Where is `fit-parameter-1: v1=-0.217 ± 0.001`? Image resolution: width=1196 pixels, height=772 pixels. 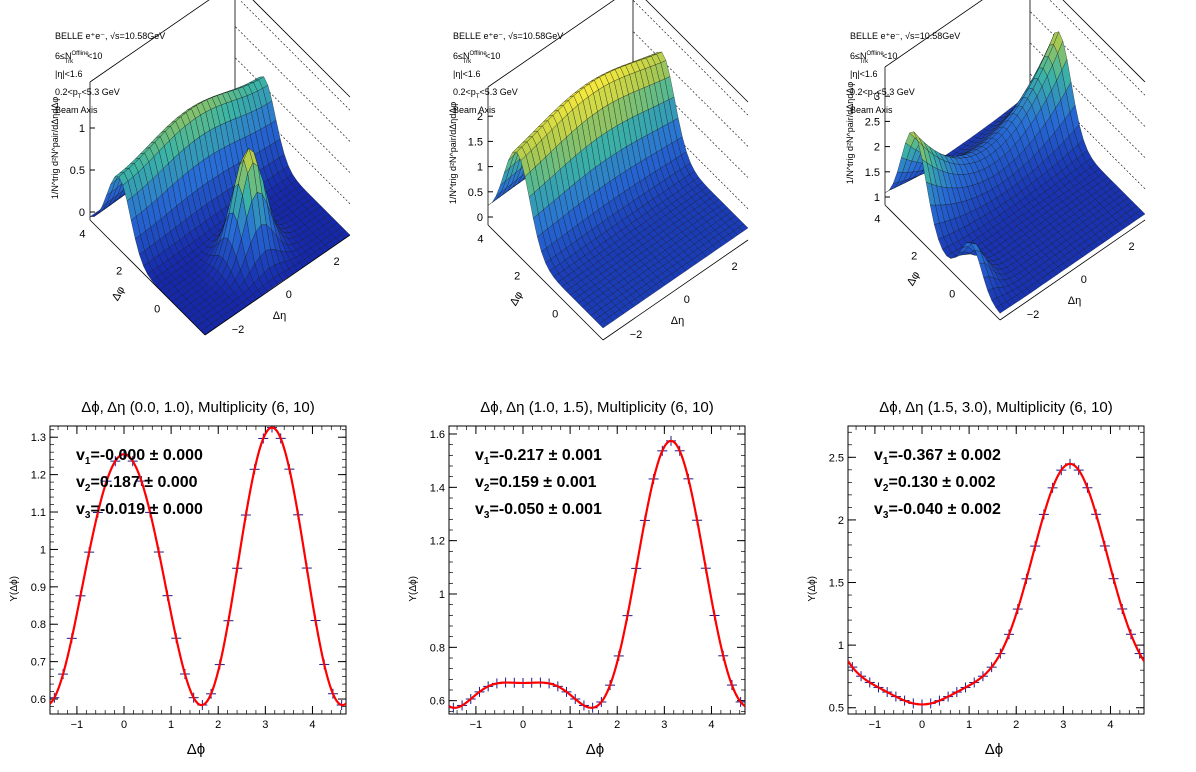 fit-parameter-1: v1=-0.217 ± 0.001 is located at coordinates (538, 457).